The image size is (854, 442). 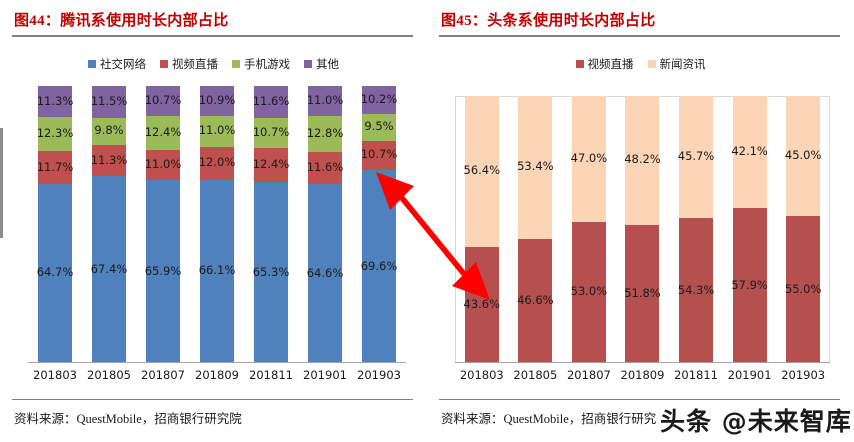 I want to click on figure-45-top-rule, so click(x=639, y=36).